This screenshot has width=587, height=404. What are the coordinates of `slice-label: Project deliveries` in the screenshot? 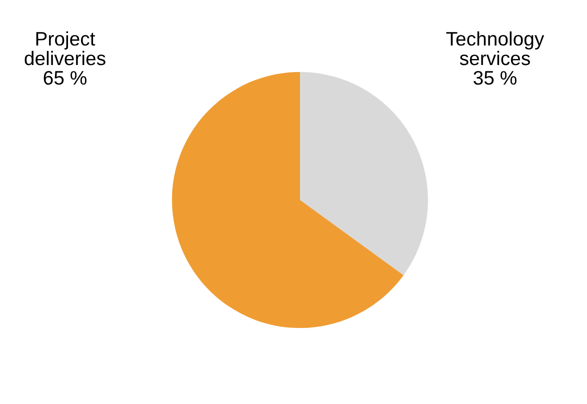 It's located at (65, 48).